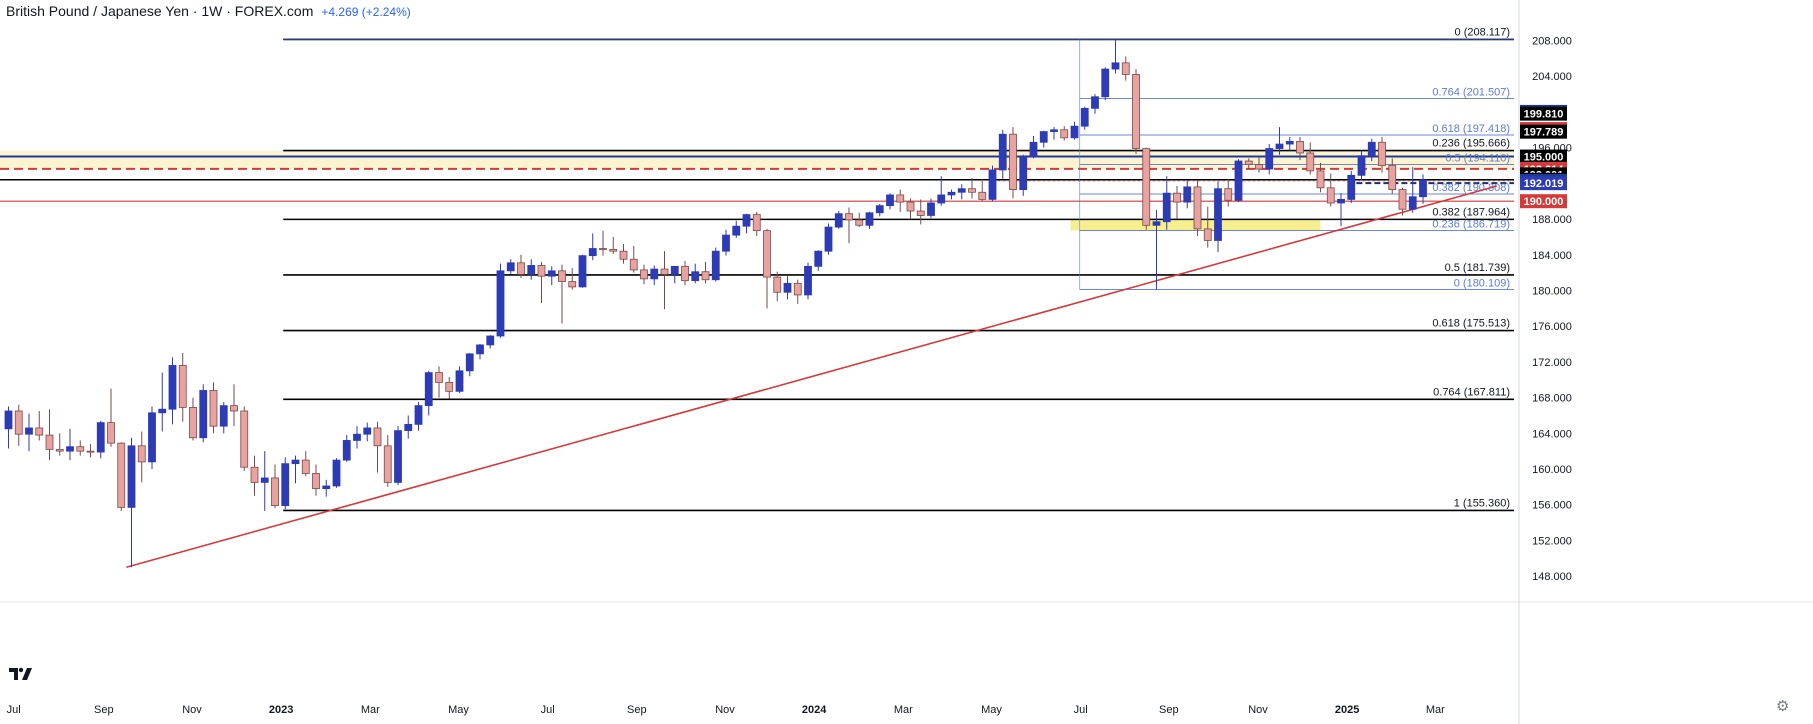 Image resolution: width=1813 pixels, height=724 pixels. I want to click on price-tag-9: 192.019, so click(1543, 183).